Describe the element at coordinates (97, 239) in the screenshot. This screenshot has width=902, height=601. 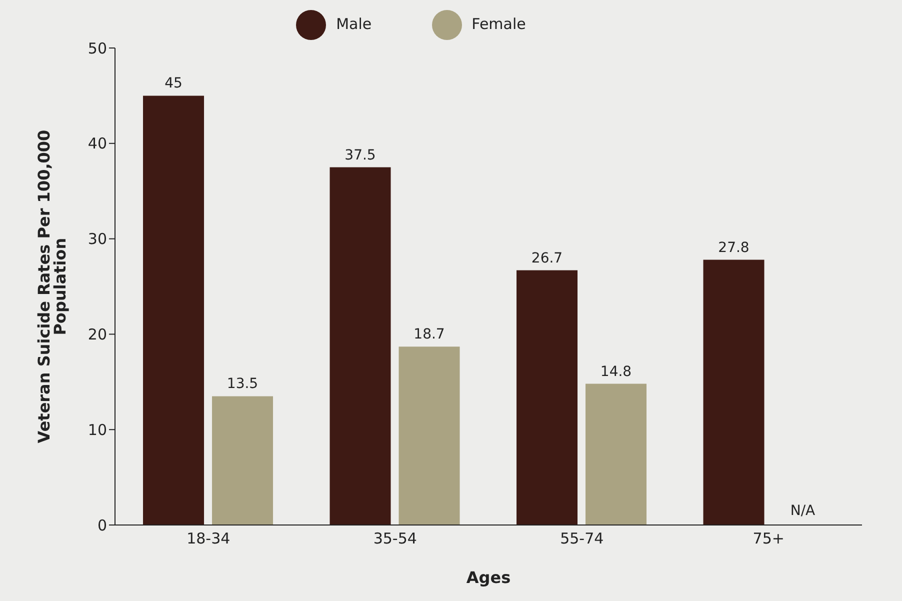
I see `y-tick-label: 30` at that location.